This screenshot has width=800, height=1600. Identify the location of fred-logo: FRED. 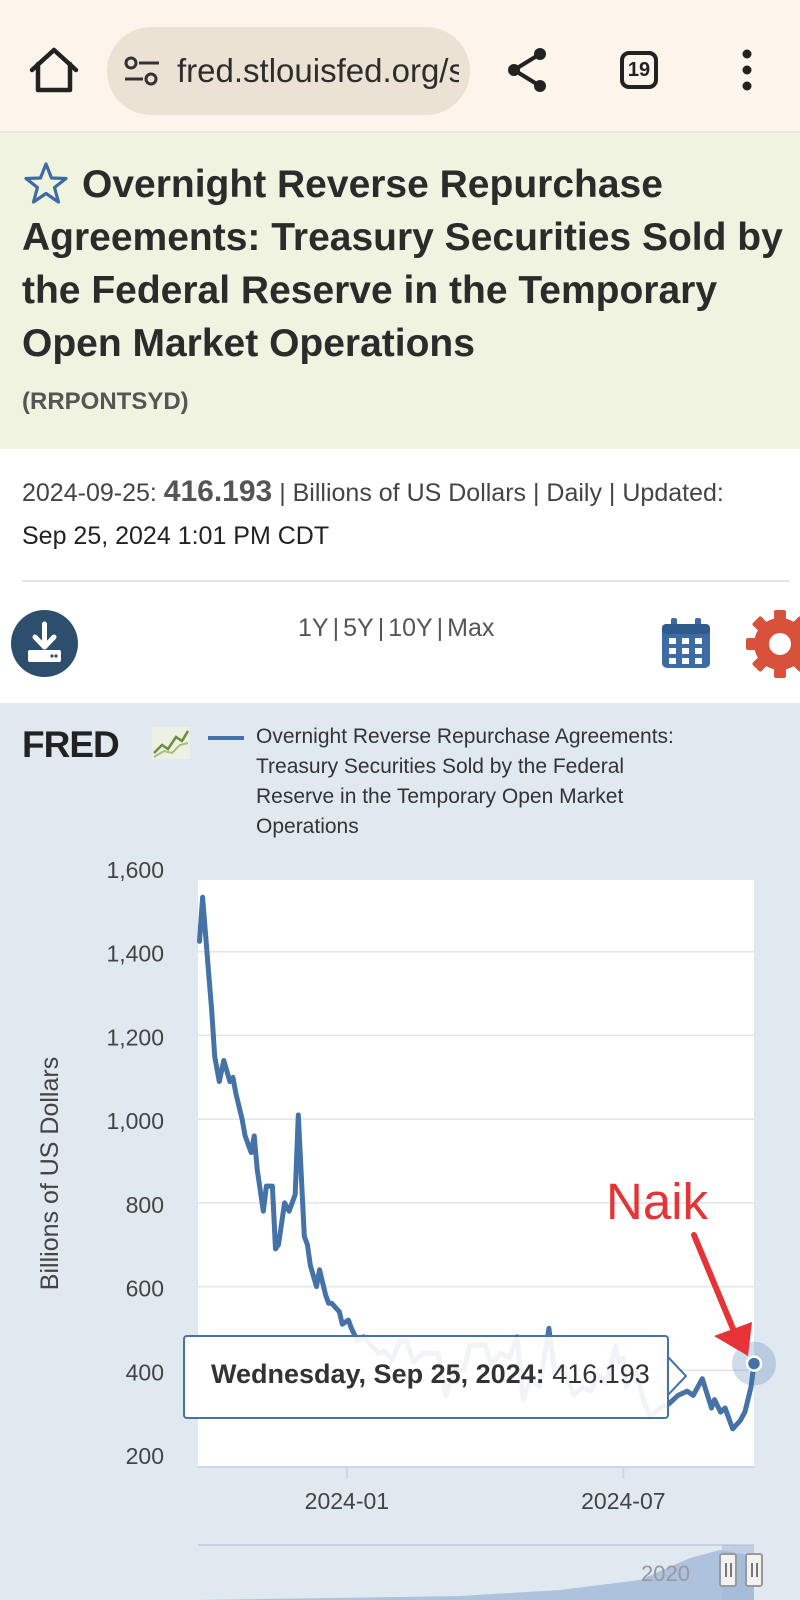
(71, 744).